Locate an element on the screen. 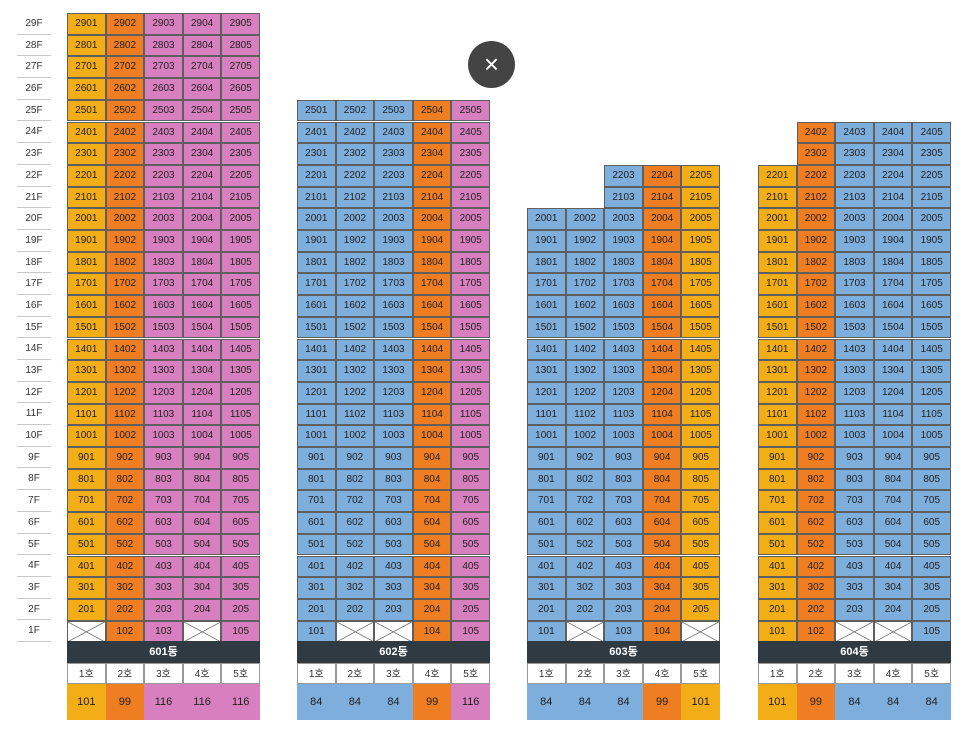  unit-cell: 2902 is located at coordinates (125, 24).